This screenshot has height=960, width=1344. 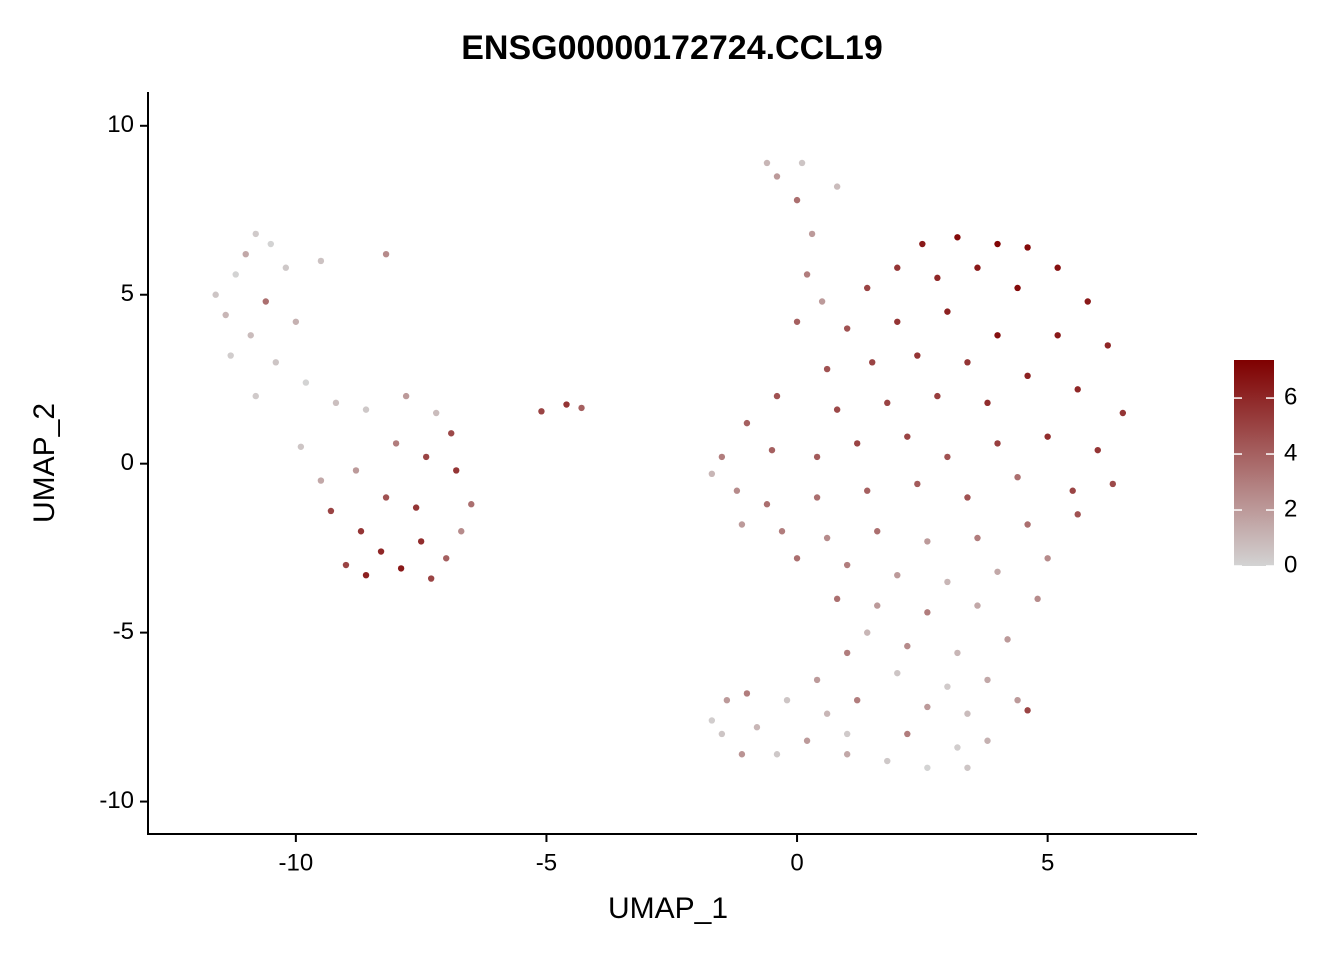 I want to click on color-tick-label: 2, so click(x=1290, y=508).